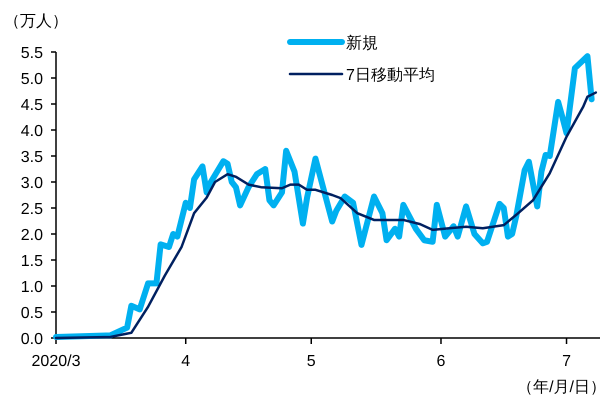 Image resolution: width=612 pixels, height=410 pixels. Describe the element at coordinates (32, 339) in the screenshot. I see `y-tick-label: 0.0` at that location.